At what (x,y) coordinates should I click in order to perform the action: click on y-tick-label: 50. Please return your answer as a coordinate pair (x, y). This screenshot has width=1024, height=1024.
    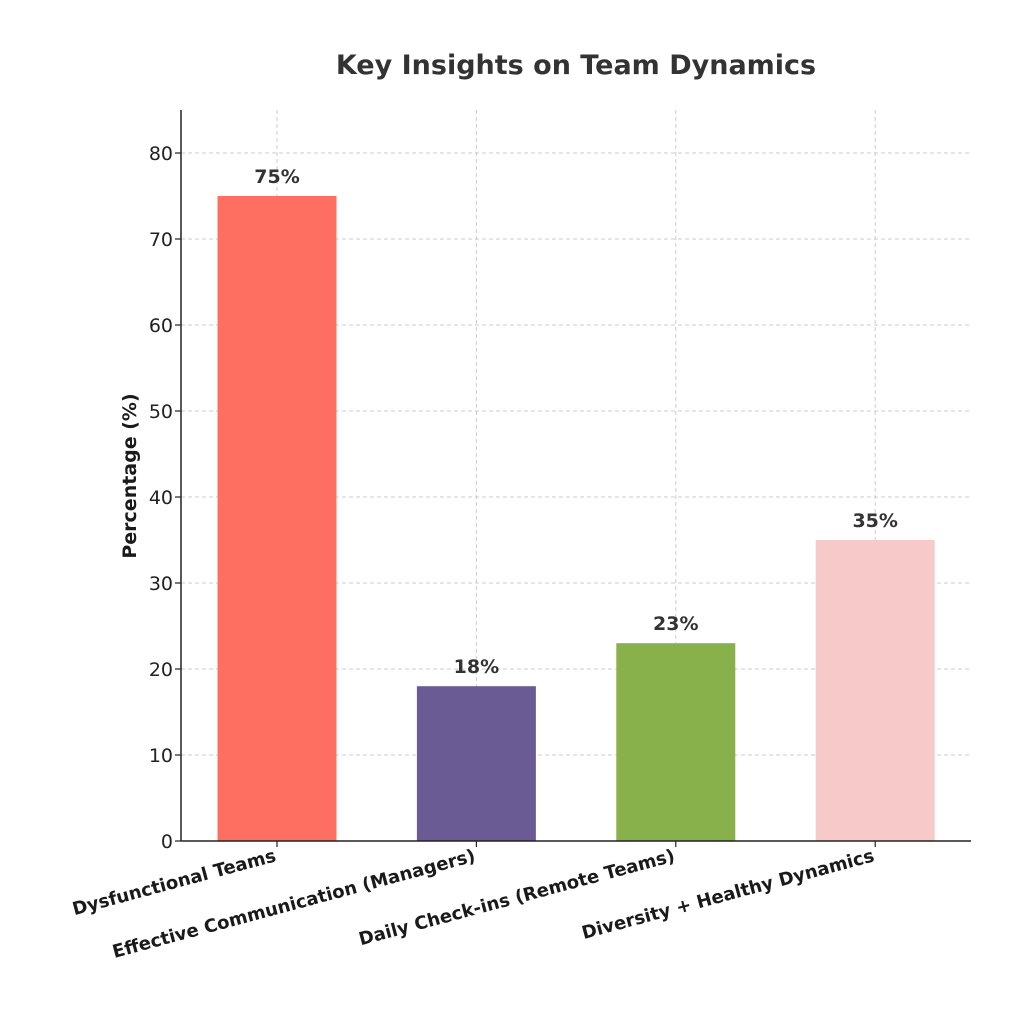
    Looking at the image, I should click on (161, 412).